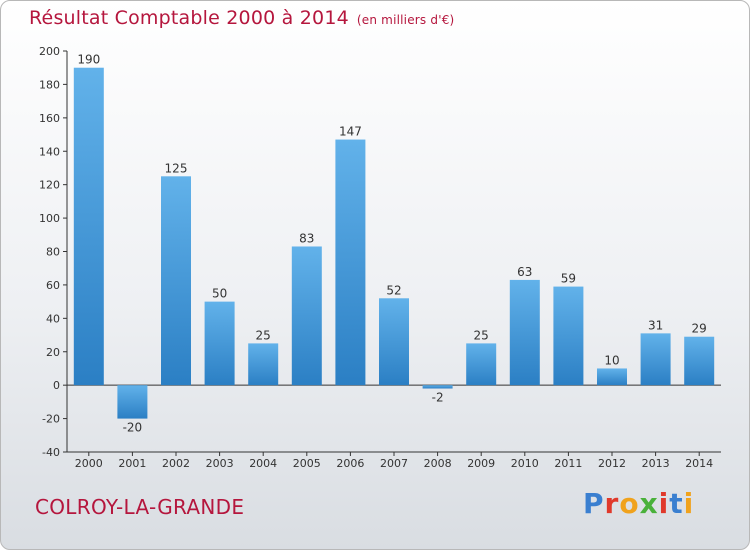 The height and width of the screenshot is (550, 750). I want to click on chart-title-text: Résultat Comptable 2000 à 2014, so click(189, 18).